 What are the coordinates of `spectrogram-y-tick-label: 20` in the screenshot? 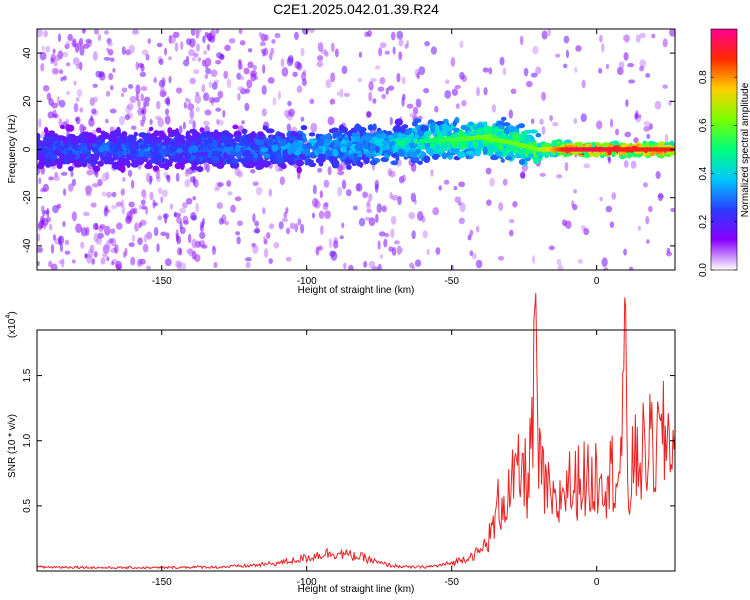 It's located at (27, 101).